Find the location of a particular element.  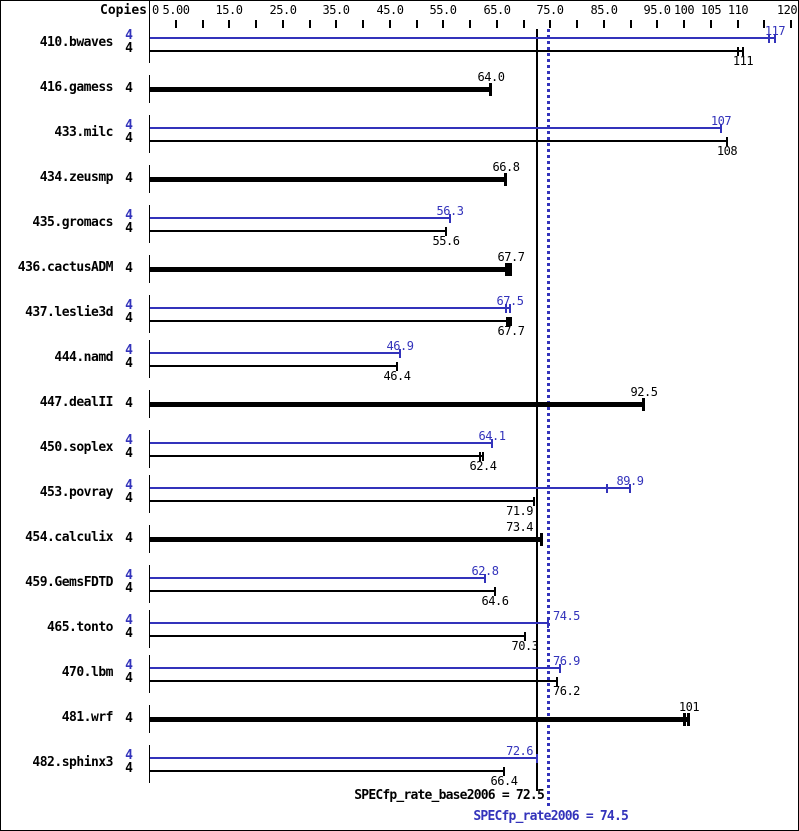

footer-base-metric: SPECfp_rate_base2006 = 72.5 is located at coordinates (449, 795).